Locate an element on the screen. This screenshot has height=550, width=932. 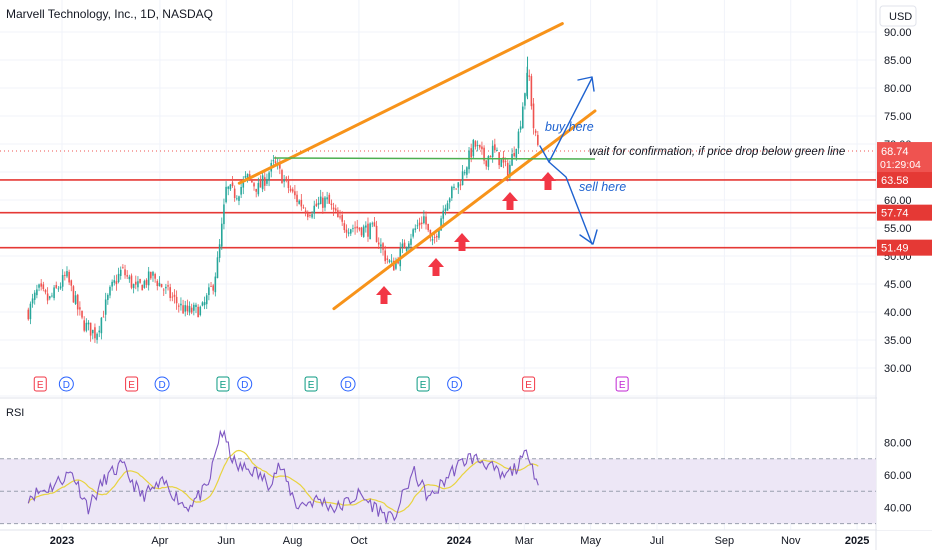
event-marker-label: E is located at coordinates (528, 385).